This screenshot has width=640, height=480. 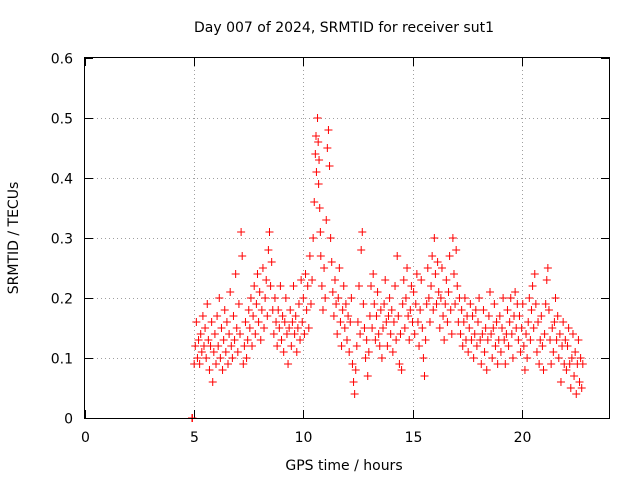 I want to click on y-tick-label: 0.4, so click(x=62, y=180).